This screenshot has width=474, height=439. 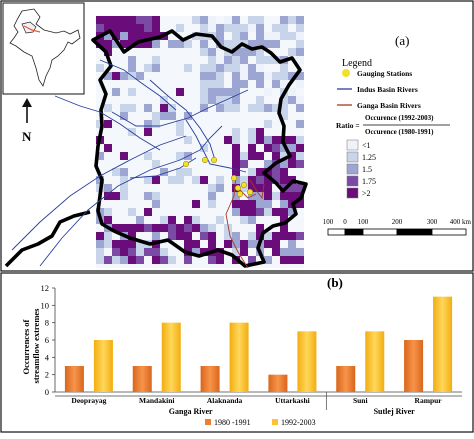 What do you see at coordinates (369, 181) in the screenshot?
I see `color-class-label: 1.75` at bounding box center [369, 181].